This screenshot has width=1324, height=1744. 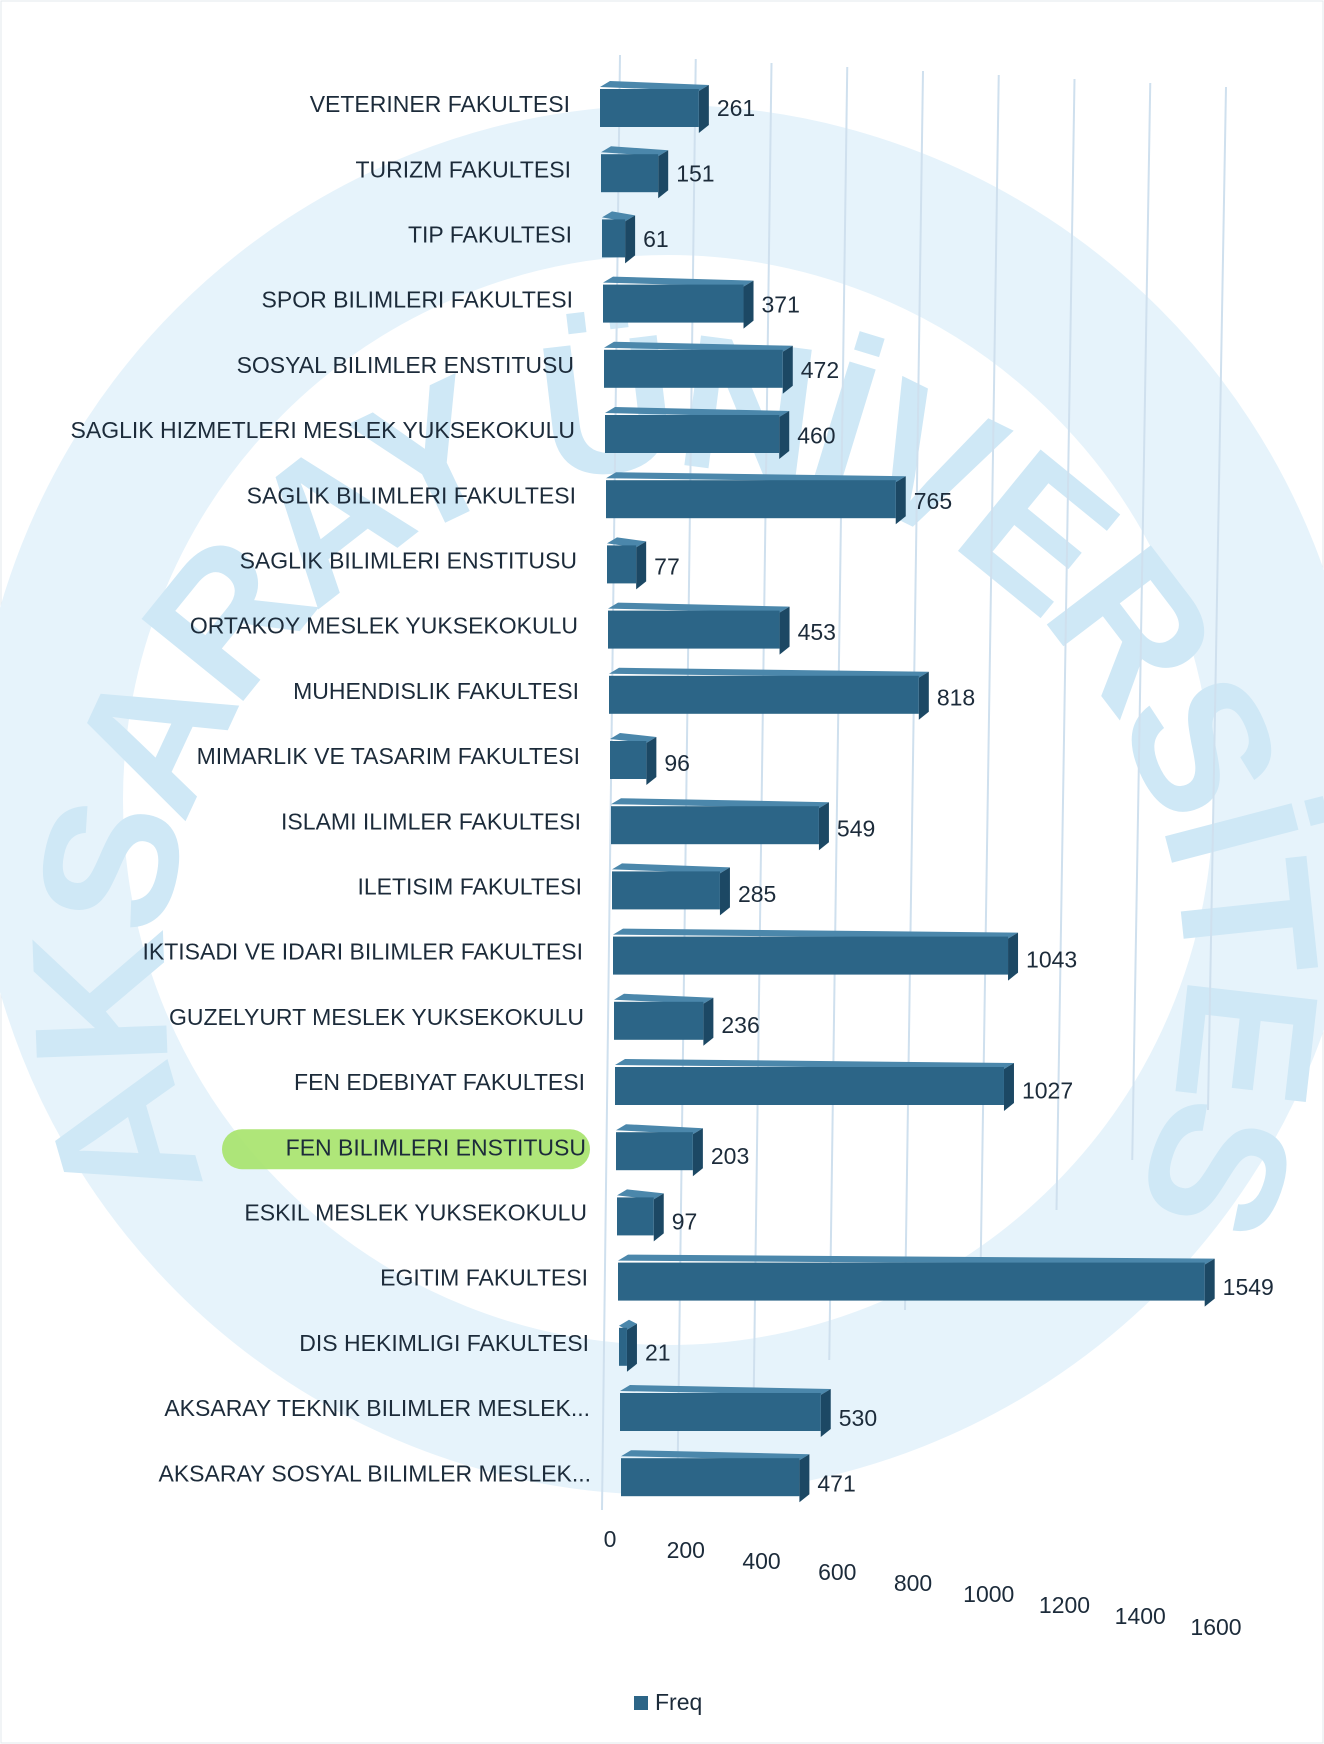 I want to click on y-tick-label: IKTISADI VE IDARI BILIMLER FAKULTESI, so click(x=362, y=952).